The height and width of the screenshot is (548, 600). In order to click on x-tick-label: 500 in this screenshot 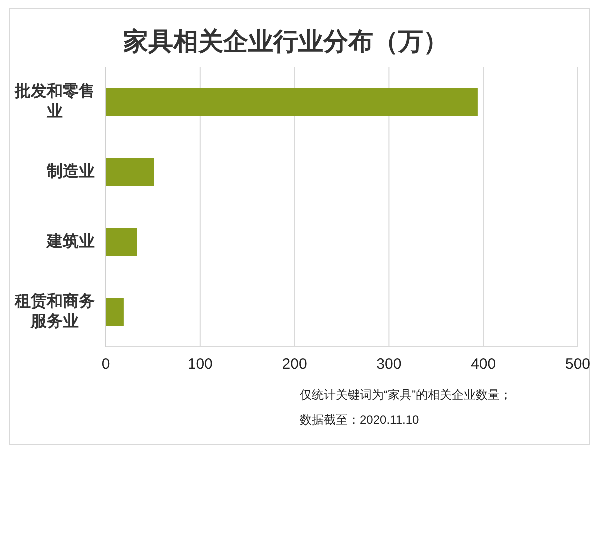, I will do `click(578, 364)`.